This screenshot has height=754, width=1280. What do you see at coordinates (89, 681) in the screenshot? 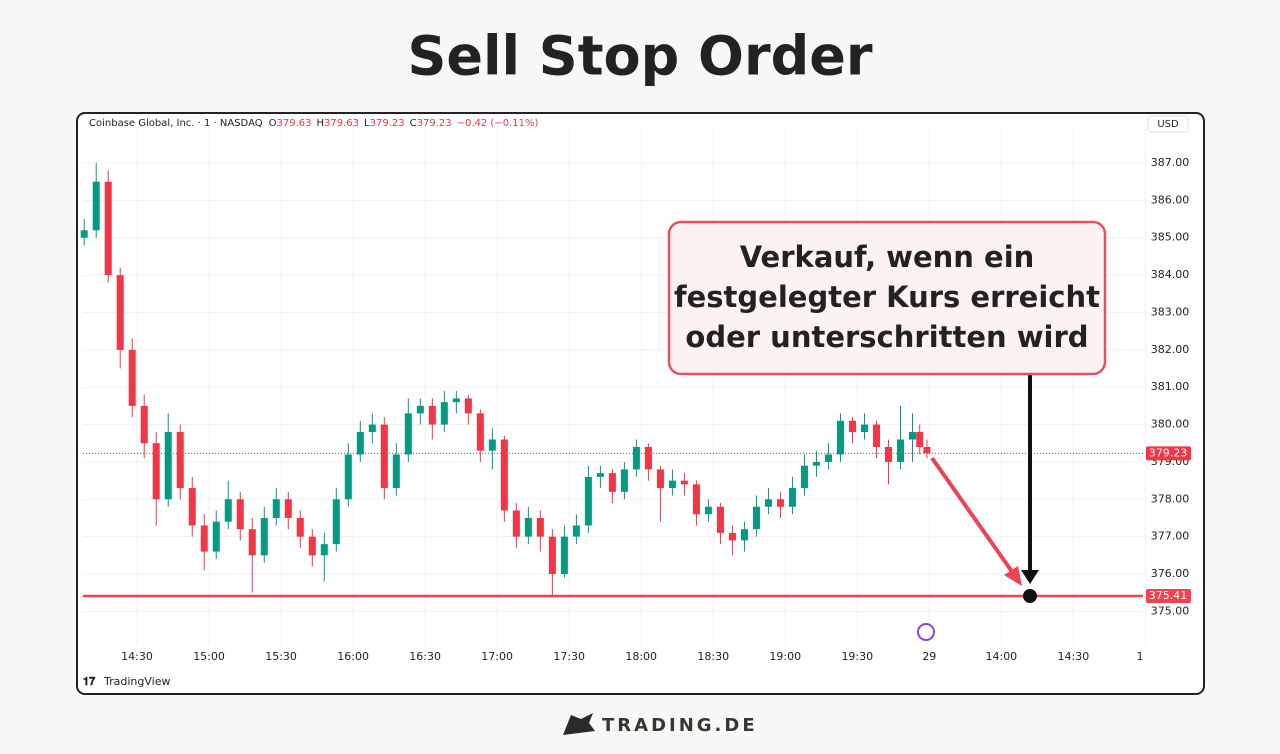
I see `tv-logo: 𝟏𝟕` at bounding box center [89, 681].